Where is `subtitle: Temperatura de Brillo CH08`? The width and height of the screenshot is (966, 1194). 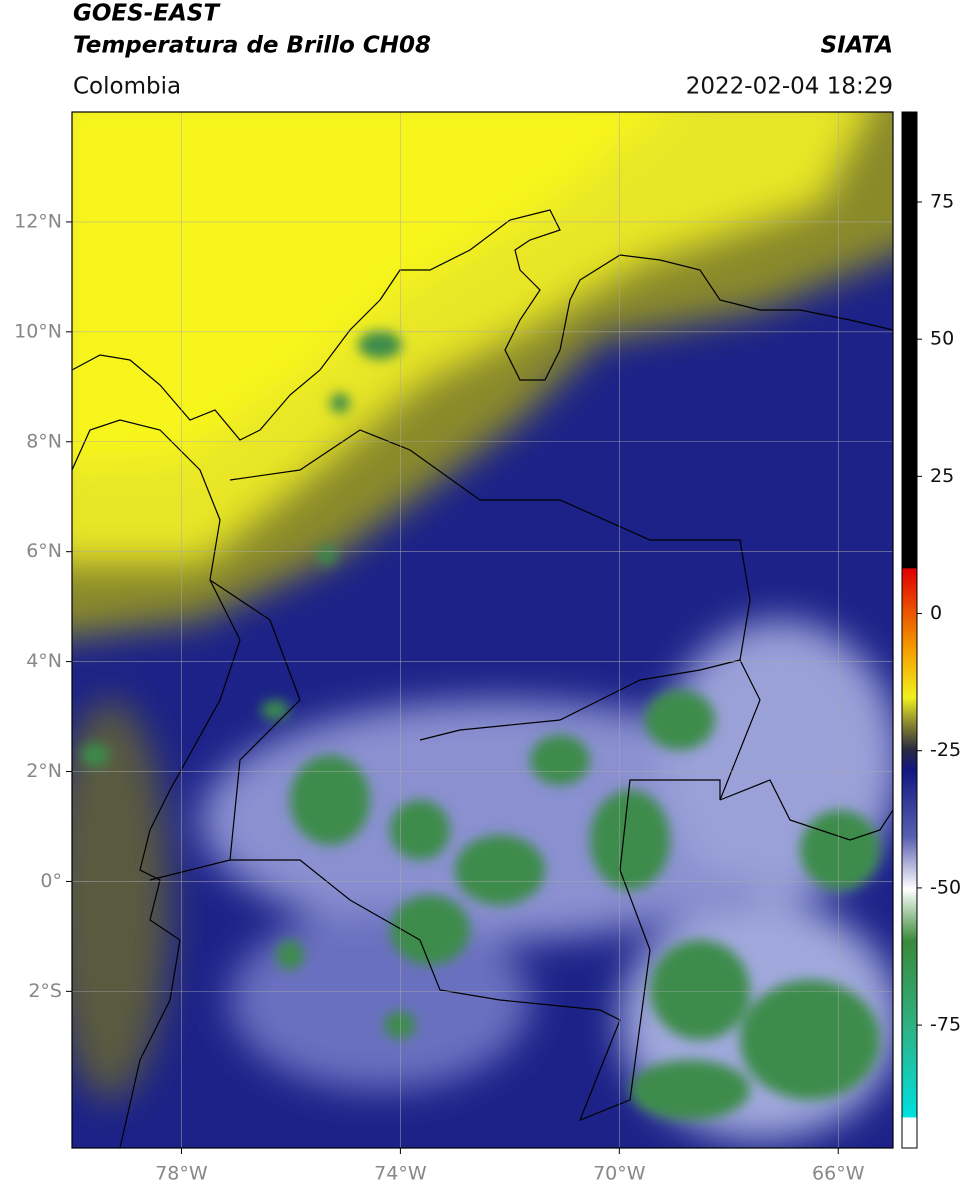 subtitle: Temperatura de Brillo CH08 is located at coordinates (252, 46).